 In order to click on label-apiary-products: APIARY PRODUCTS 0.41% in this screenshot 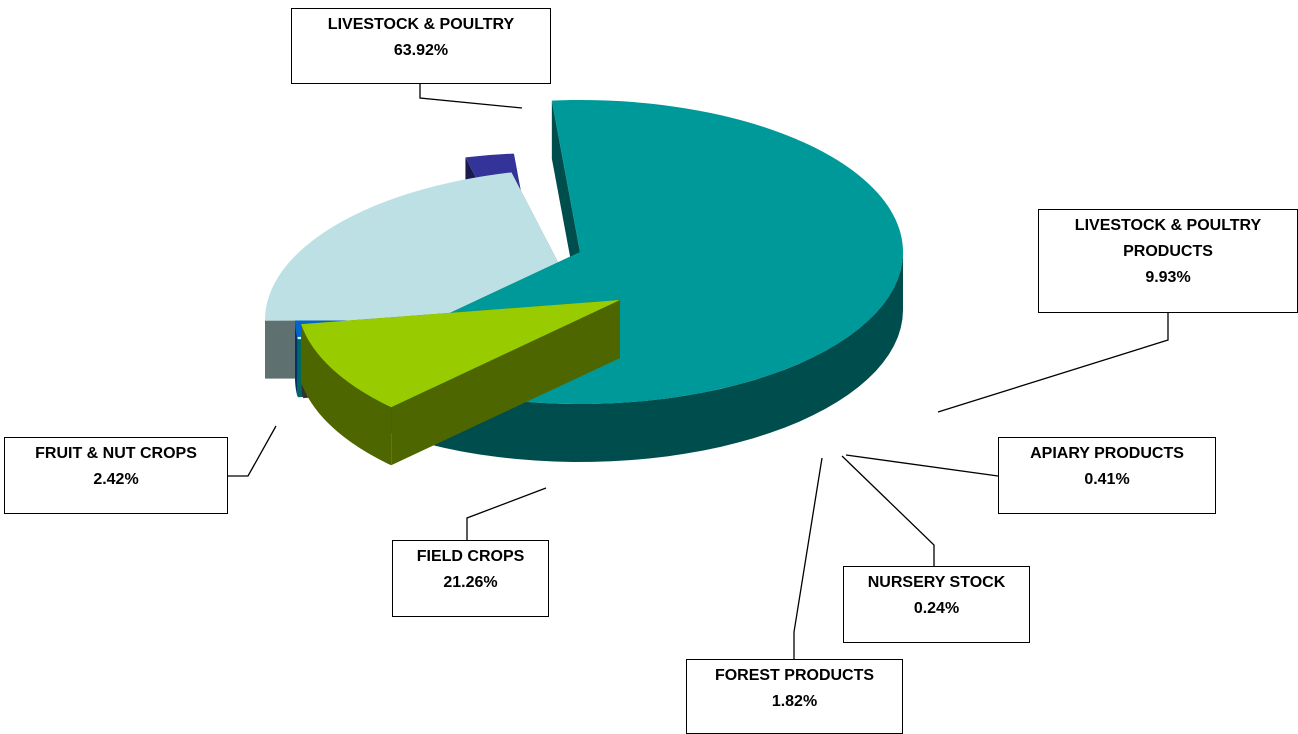, I will do `click(1107, 475)`.